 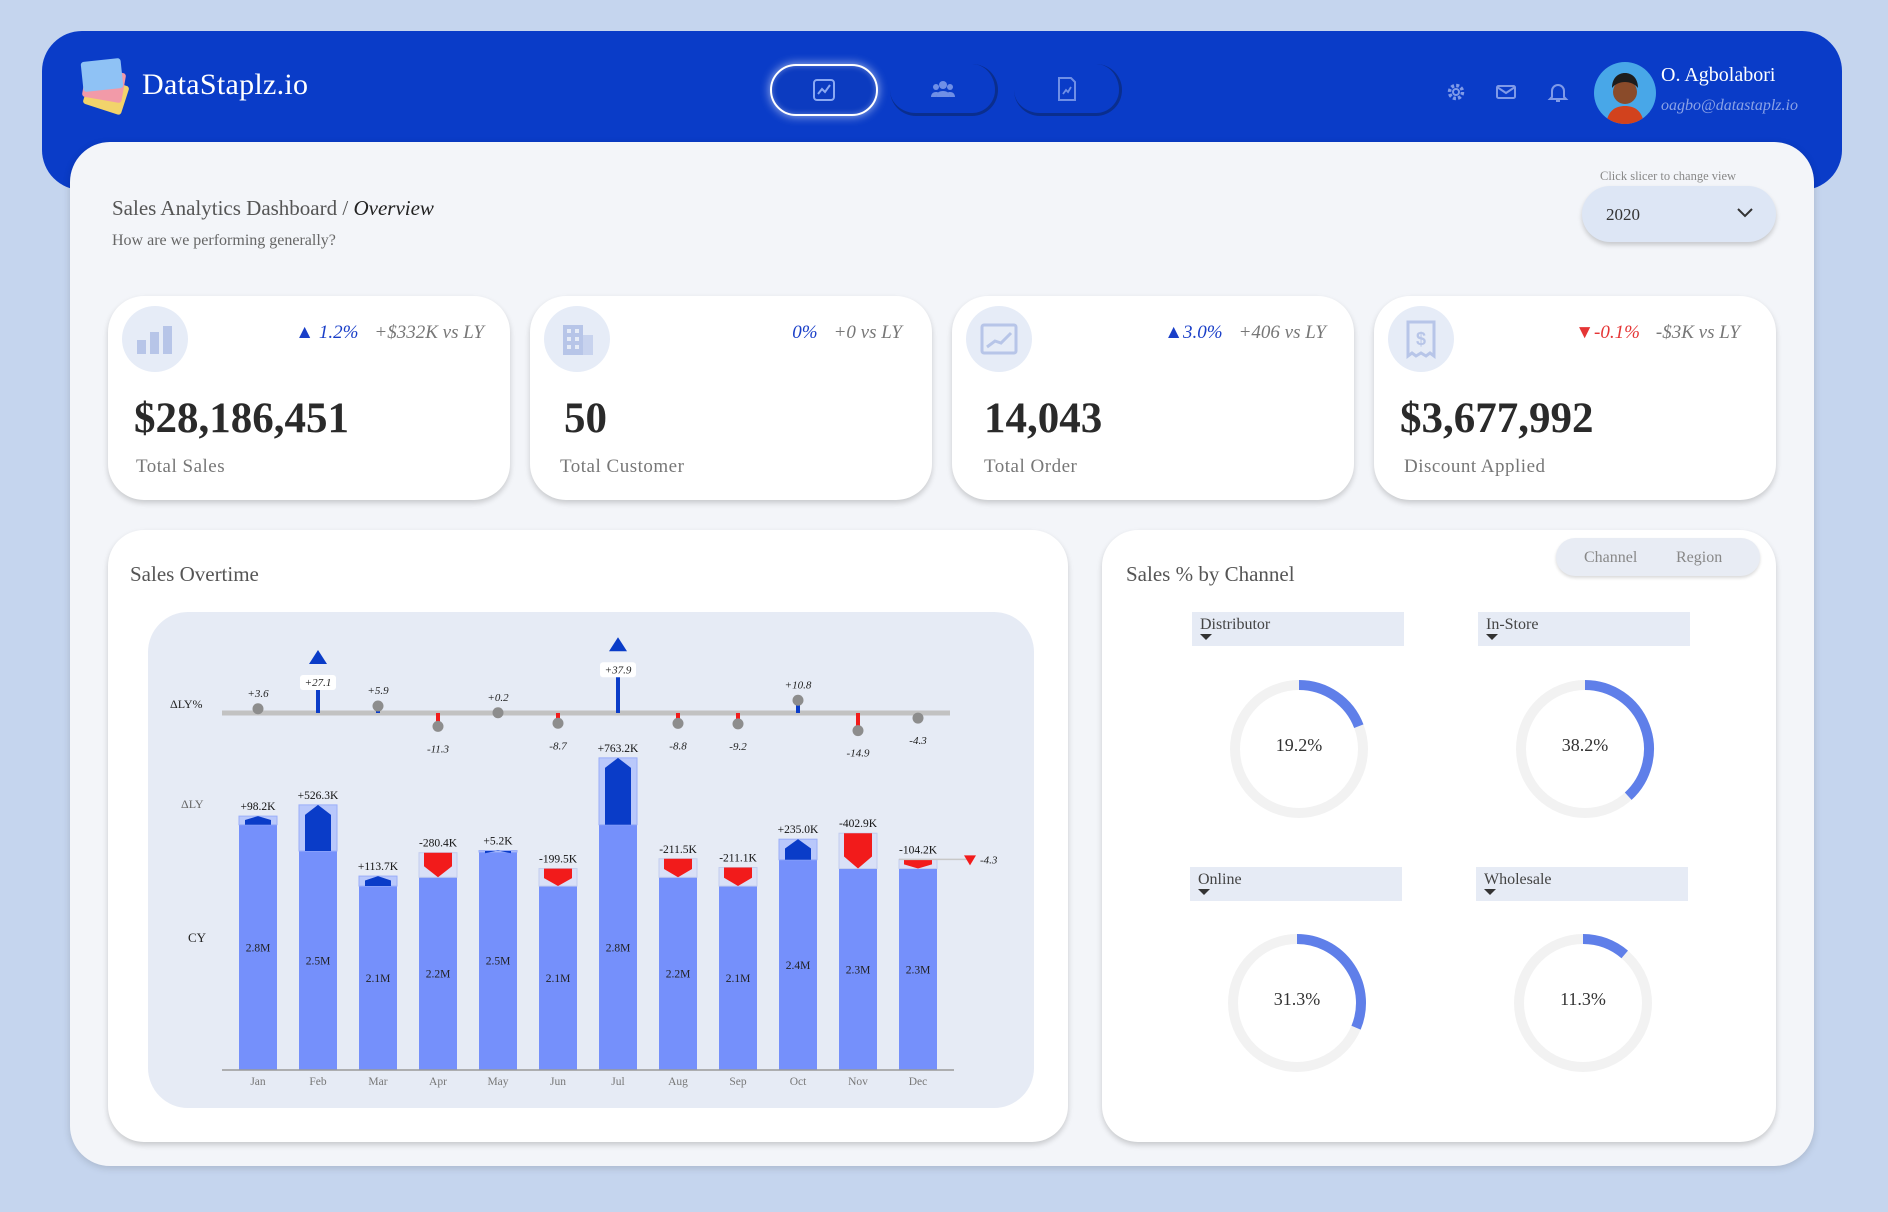 What do you see at coordinates (393, 208) in the screenshot?
I see `breadcrumb-current: Overview` at bounding box center [393, 208].